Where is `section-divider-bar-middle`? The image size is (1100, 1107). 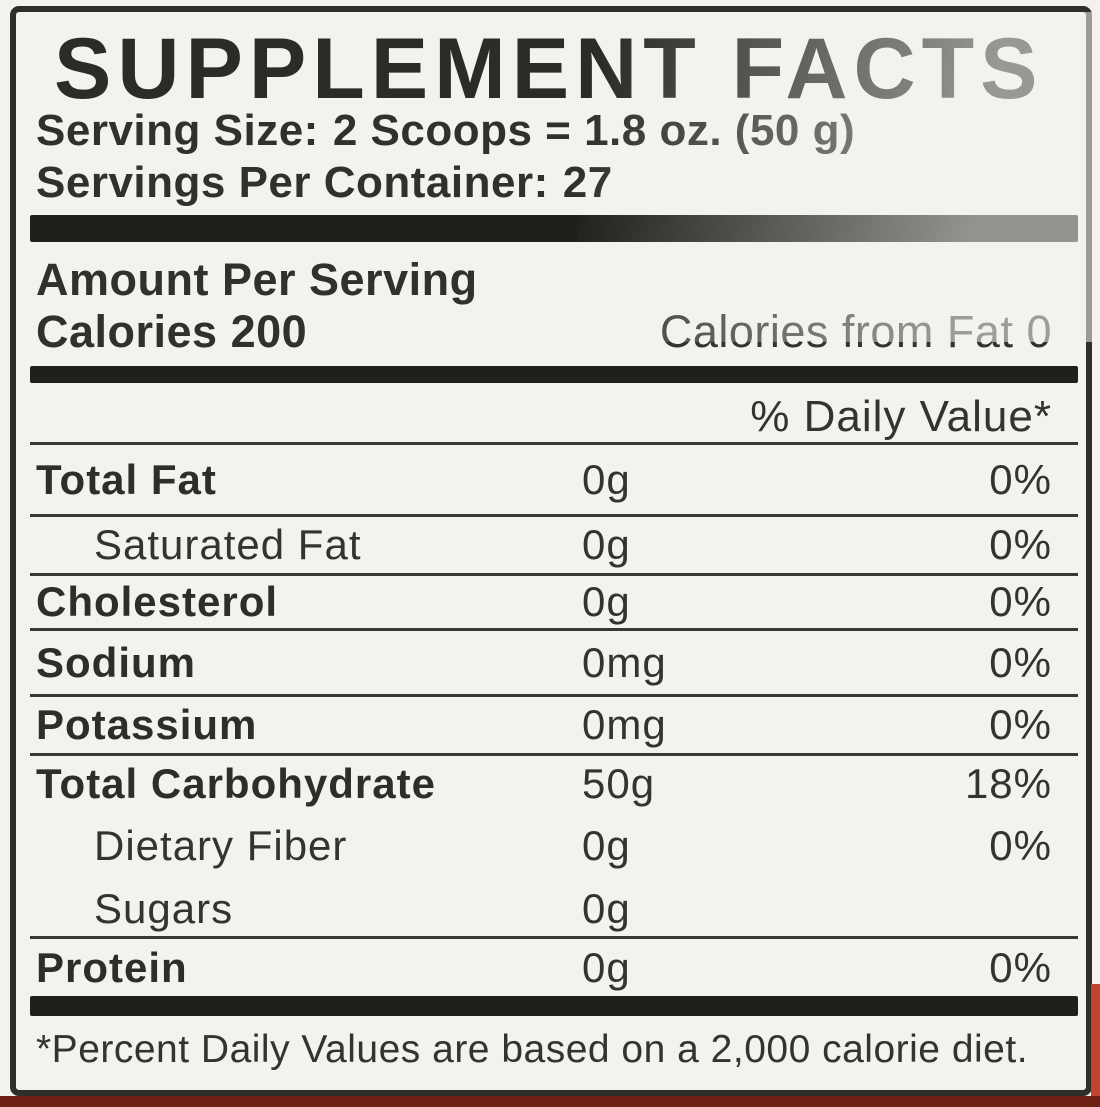 section-divider-bar-middle is located at coordinates (554, 374).